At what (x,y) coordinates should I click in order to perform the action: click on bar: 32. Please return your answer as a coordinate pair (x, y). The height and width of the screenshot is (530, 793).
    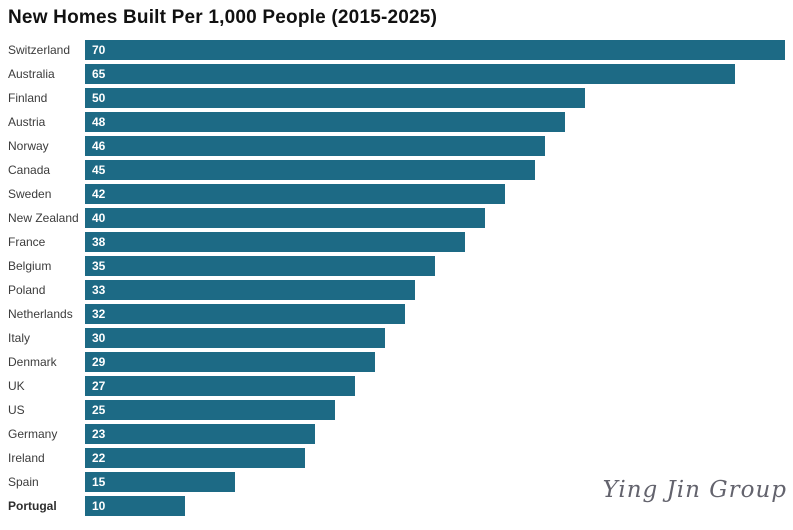
    Looking at the image, I should click on (245, 314).